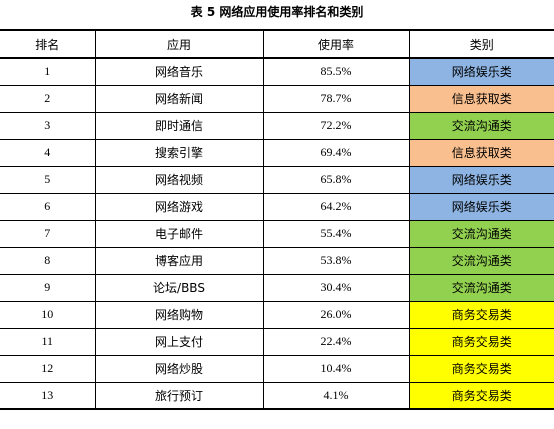 The width and height of the screenshot is (554, 429). Describe the element at coordinates (47, 234) in the screenshot. I see `rank-cell: 7` at that location.